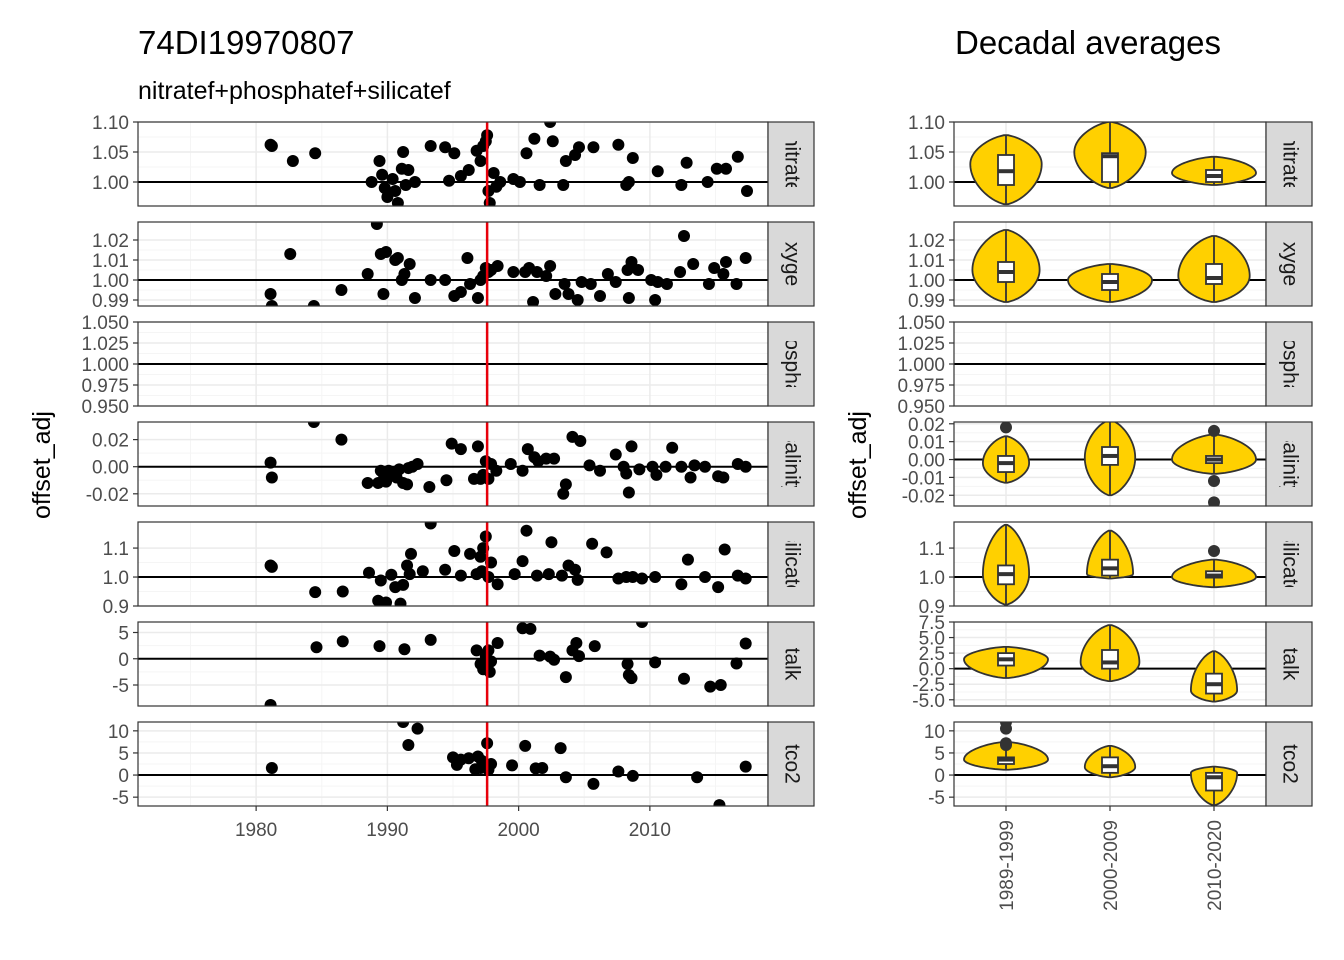 Image resolution: width=1344 pixels, height=960 pixels. I want to click on y-tick-label: 1.0, so click(932, 578).